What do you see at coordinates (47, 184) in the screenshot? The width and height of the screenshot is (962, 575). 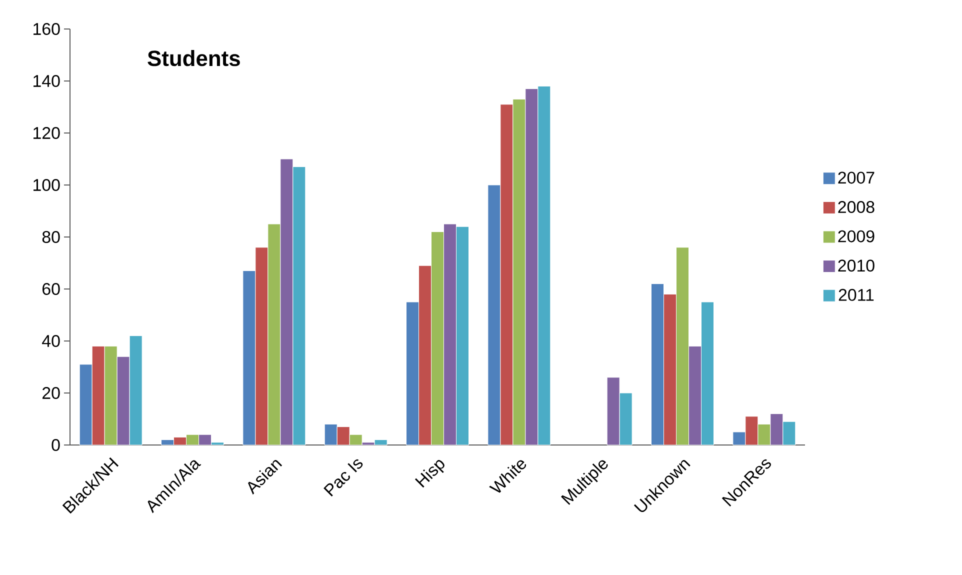 I see `y-tick-label: 100` at bounding box center [47, 184].